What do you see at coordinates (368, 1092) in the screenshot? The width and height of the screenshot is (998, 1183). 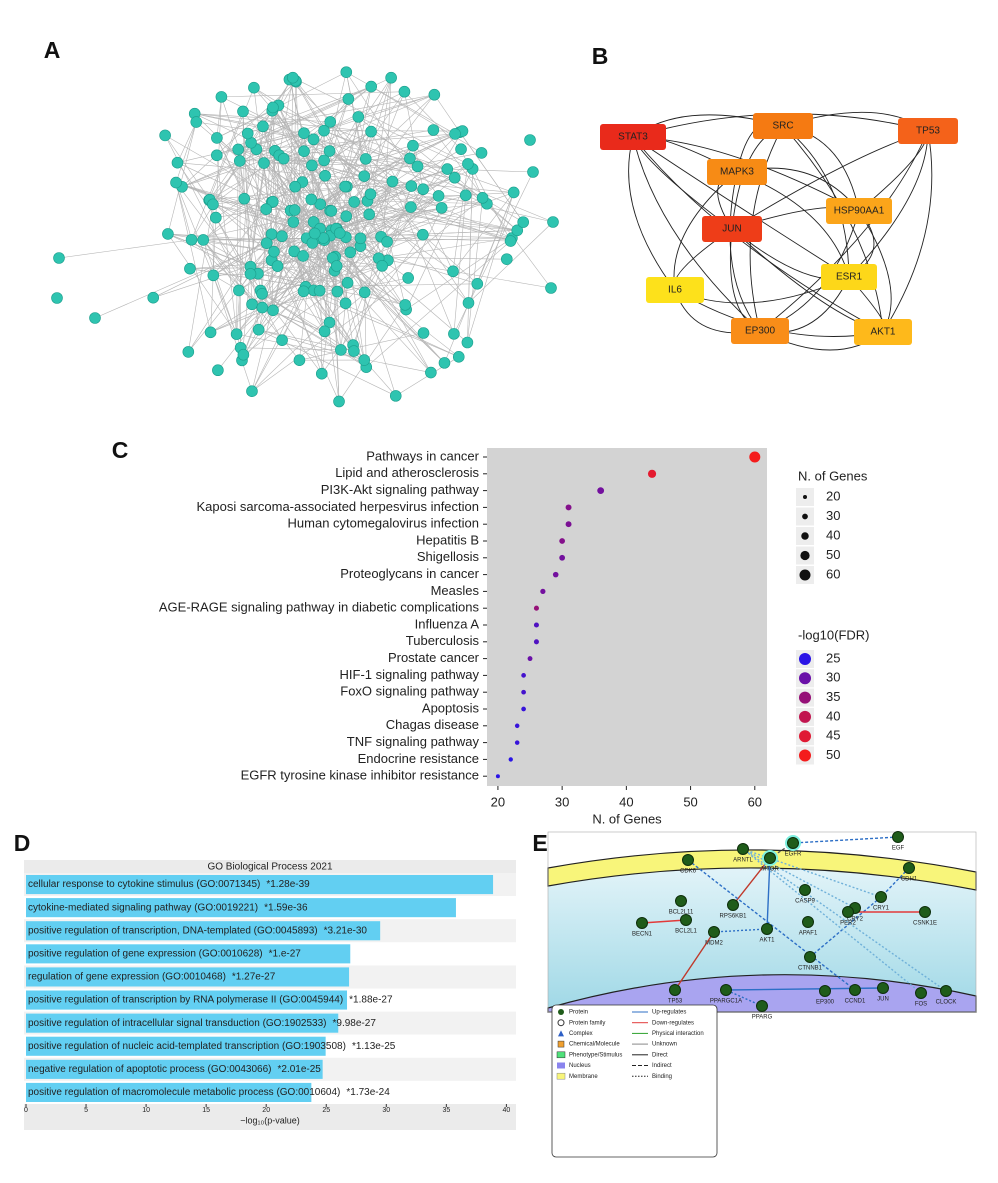 I see `p-value-label: *1.73e-24` at bounding box center [368, 1092].